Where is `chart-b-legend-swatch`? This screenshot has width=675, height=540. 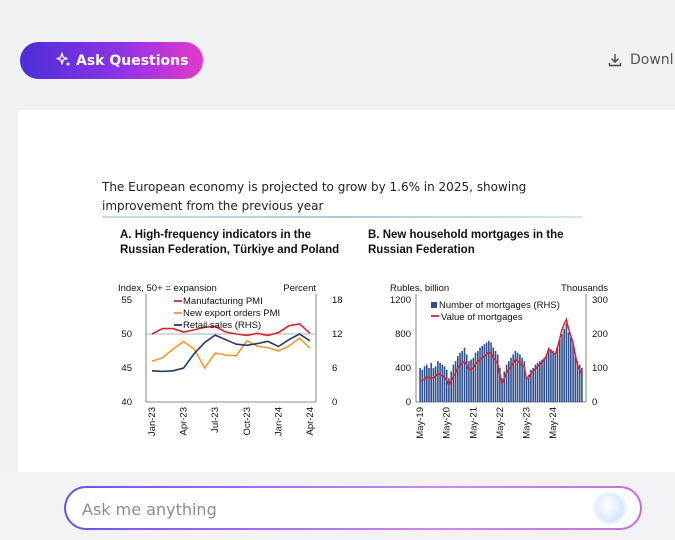
chart-b-legend-swatch is located at coordinates (434, 305).